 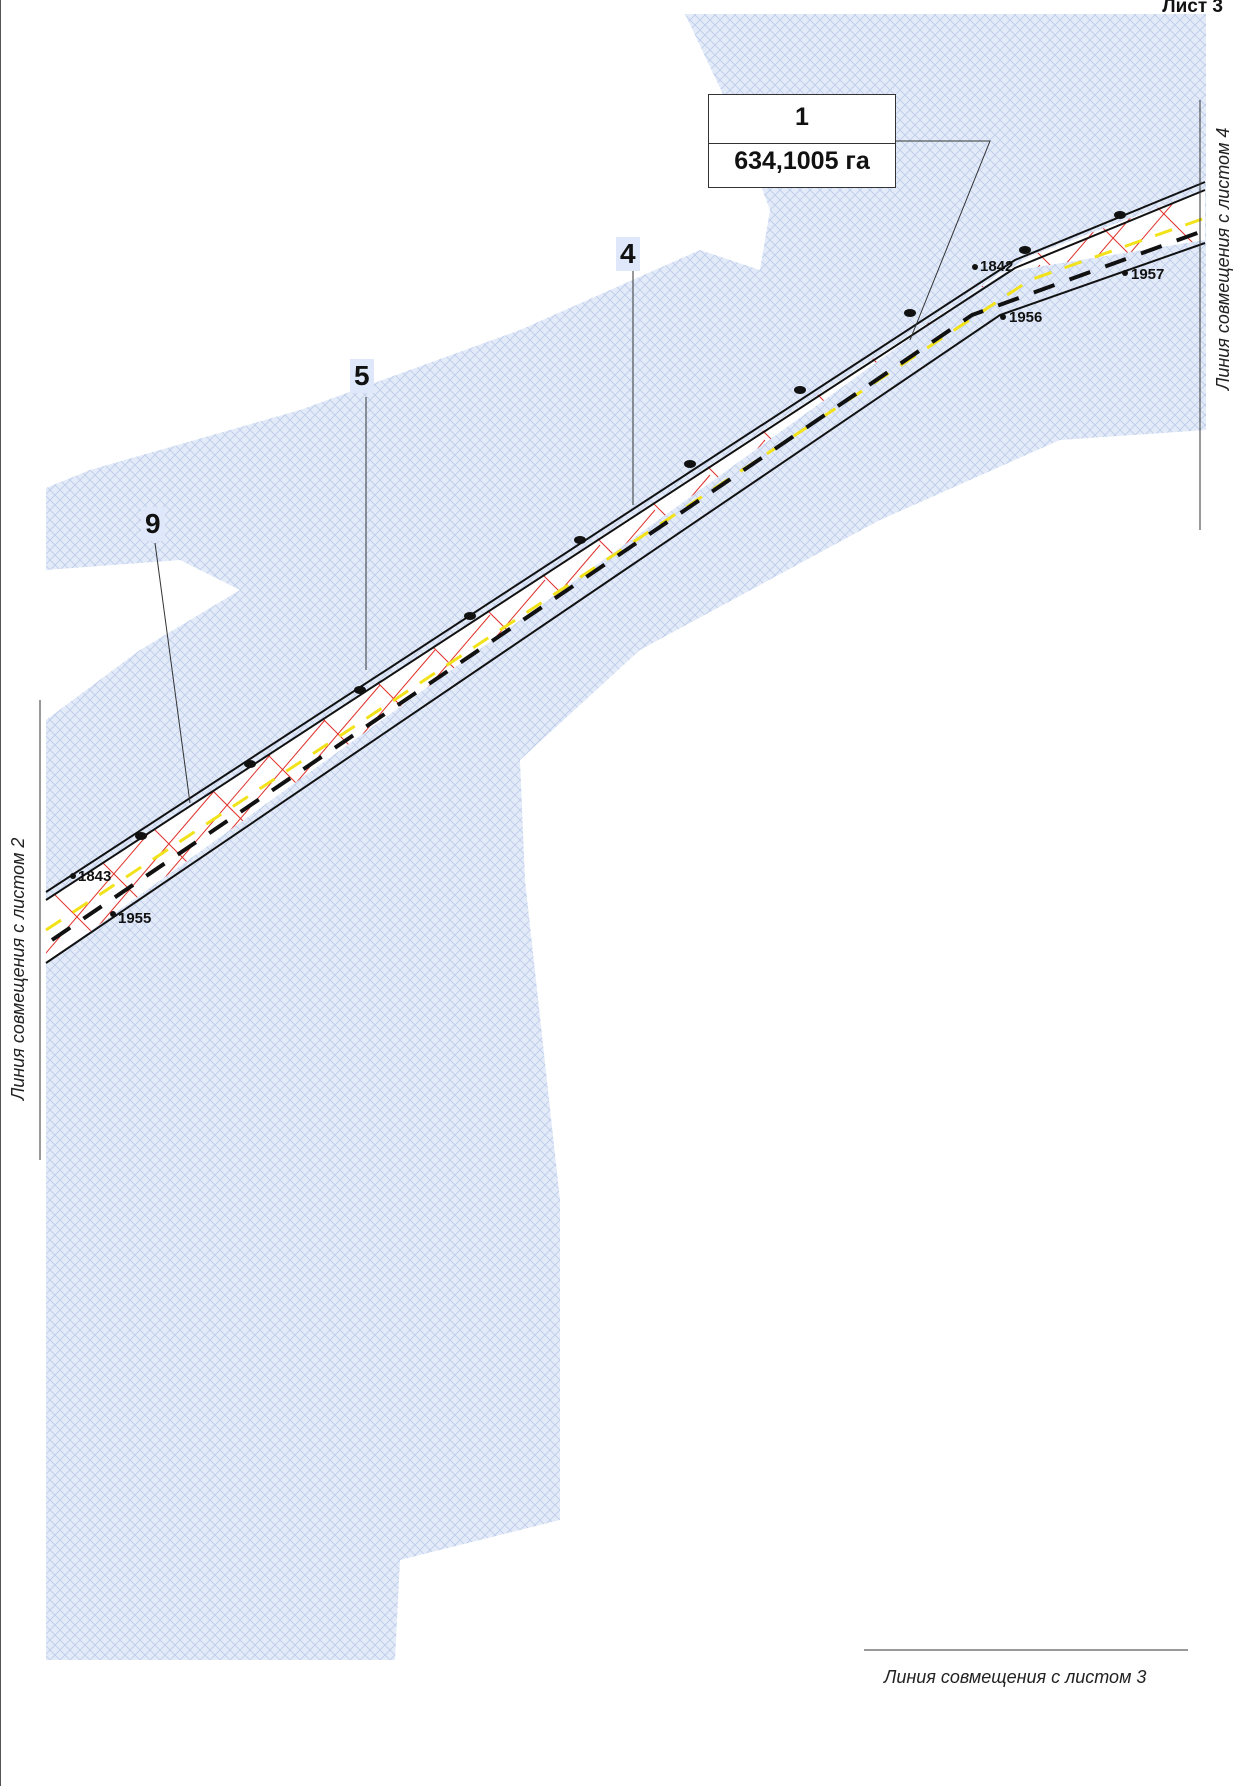 I want to click on line-label-5: 5, so click(x=362, y=376).